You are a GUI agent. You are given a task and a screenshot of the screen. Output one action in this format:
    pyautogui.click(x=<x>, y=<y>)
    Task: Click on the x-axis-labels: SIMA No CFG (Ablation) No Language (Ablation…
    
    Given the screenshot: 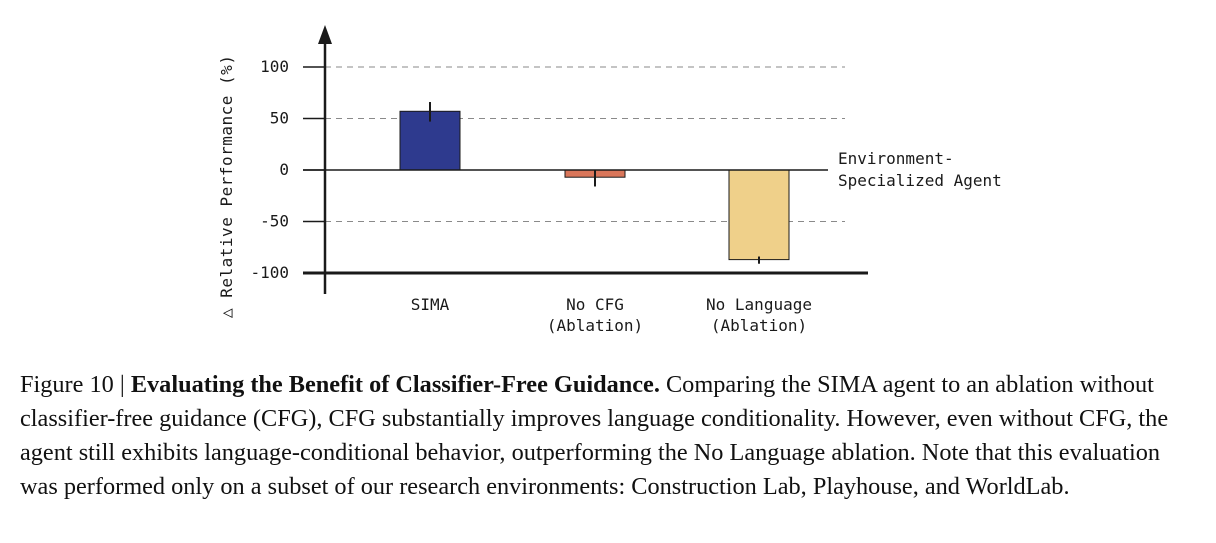 What is the action you would take?
    pyautogui.click(x=611, y=315)
    